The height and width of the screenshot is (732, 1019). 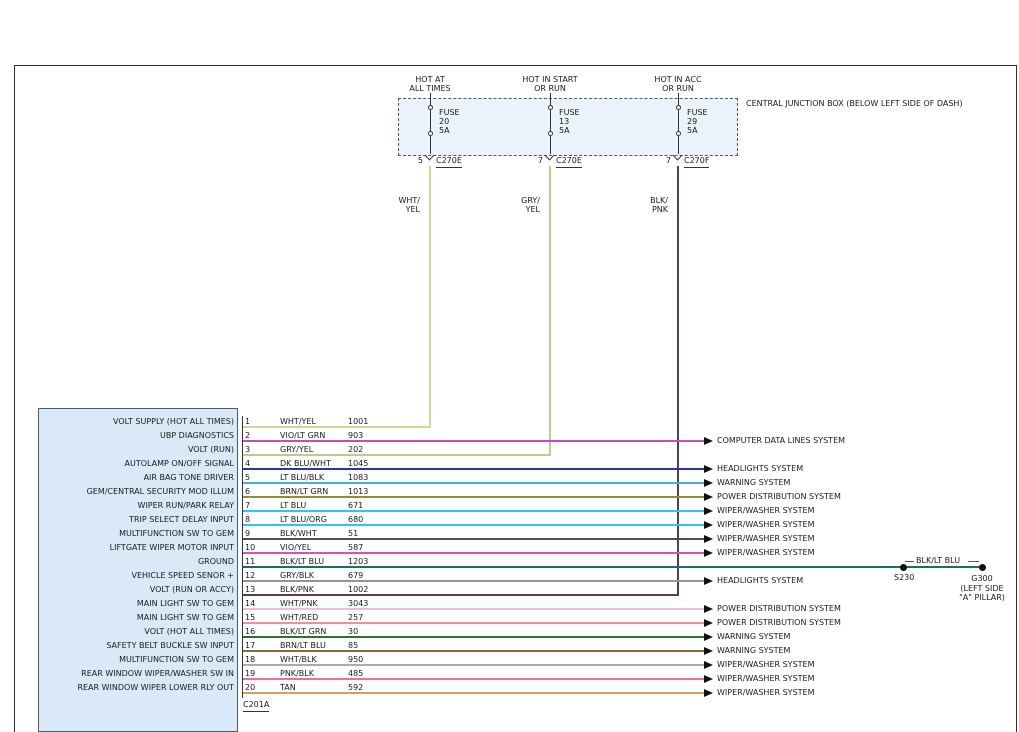 I want to click on circuit-number-label: 587, so click(x=356, y=547).